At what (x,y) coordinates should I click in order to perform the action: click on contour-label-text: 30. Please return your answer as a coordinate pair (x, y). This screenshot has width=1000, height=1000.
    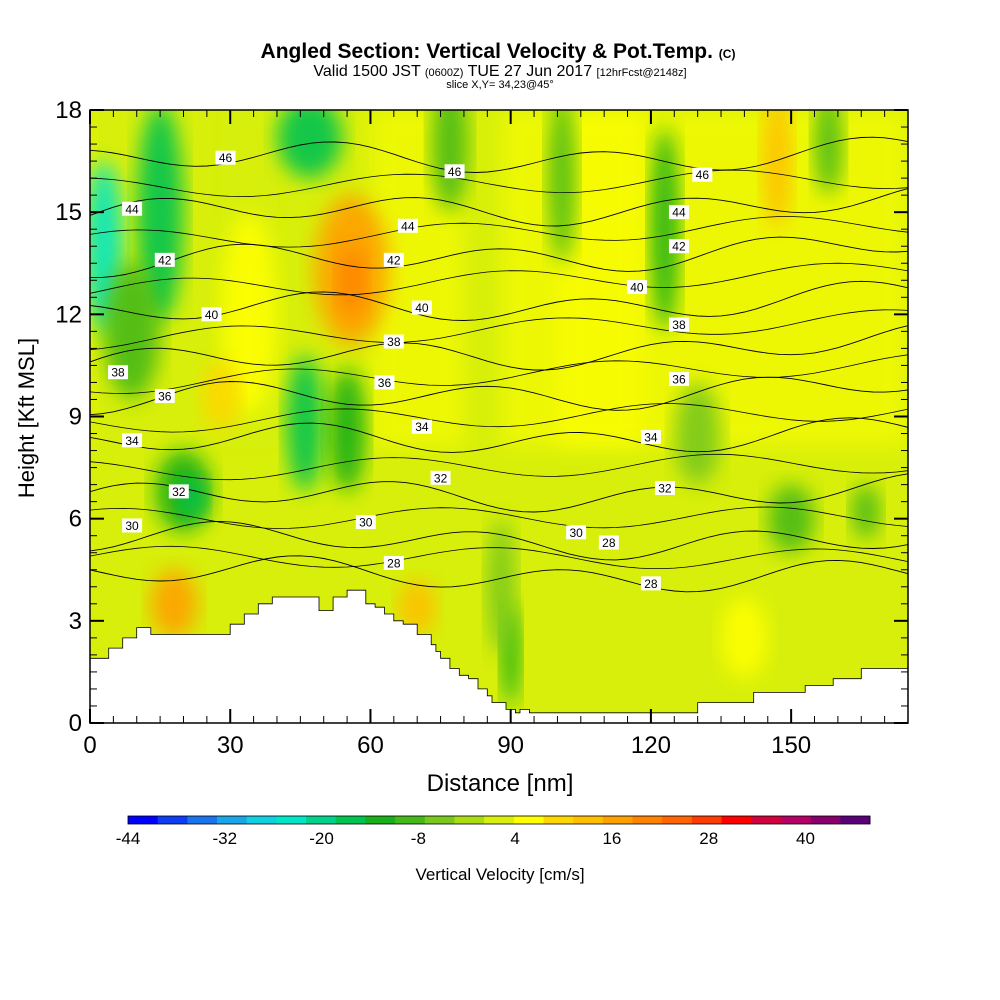
    Looking at the image, I should click on (576, 533).